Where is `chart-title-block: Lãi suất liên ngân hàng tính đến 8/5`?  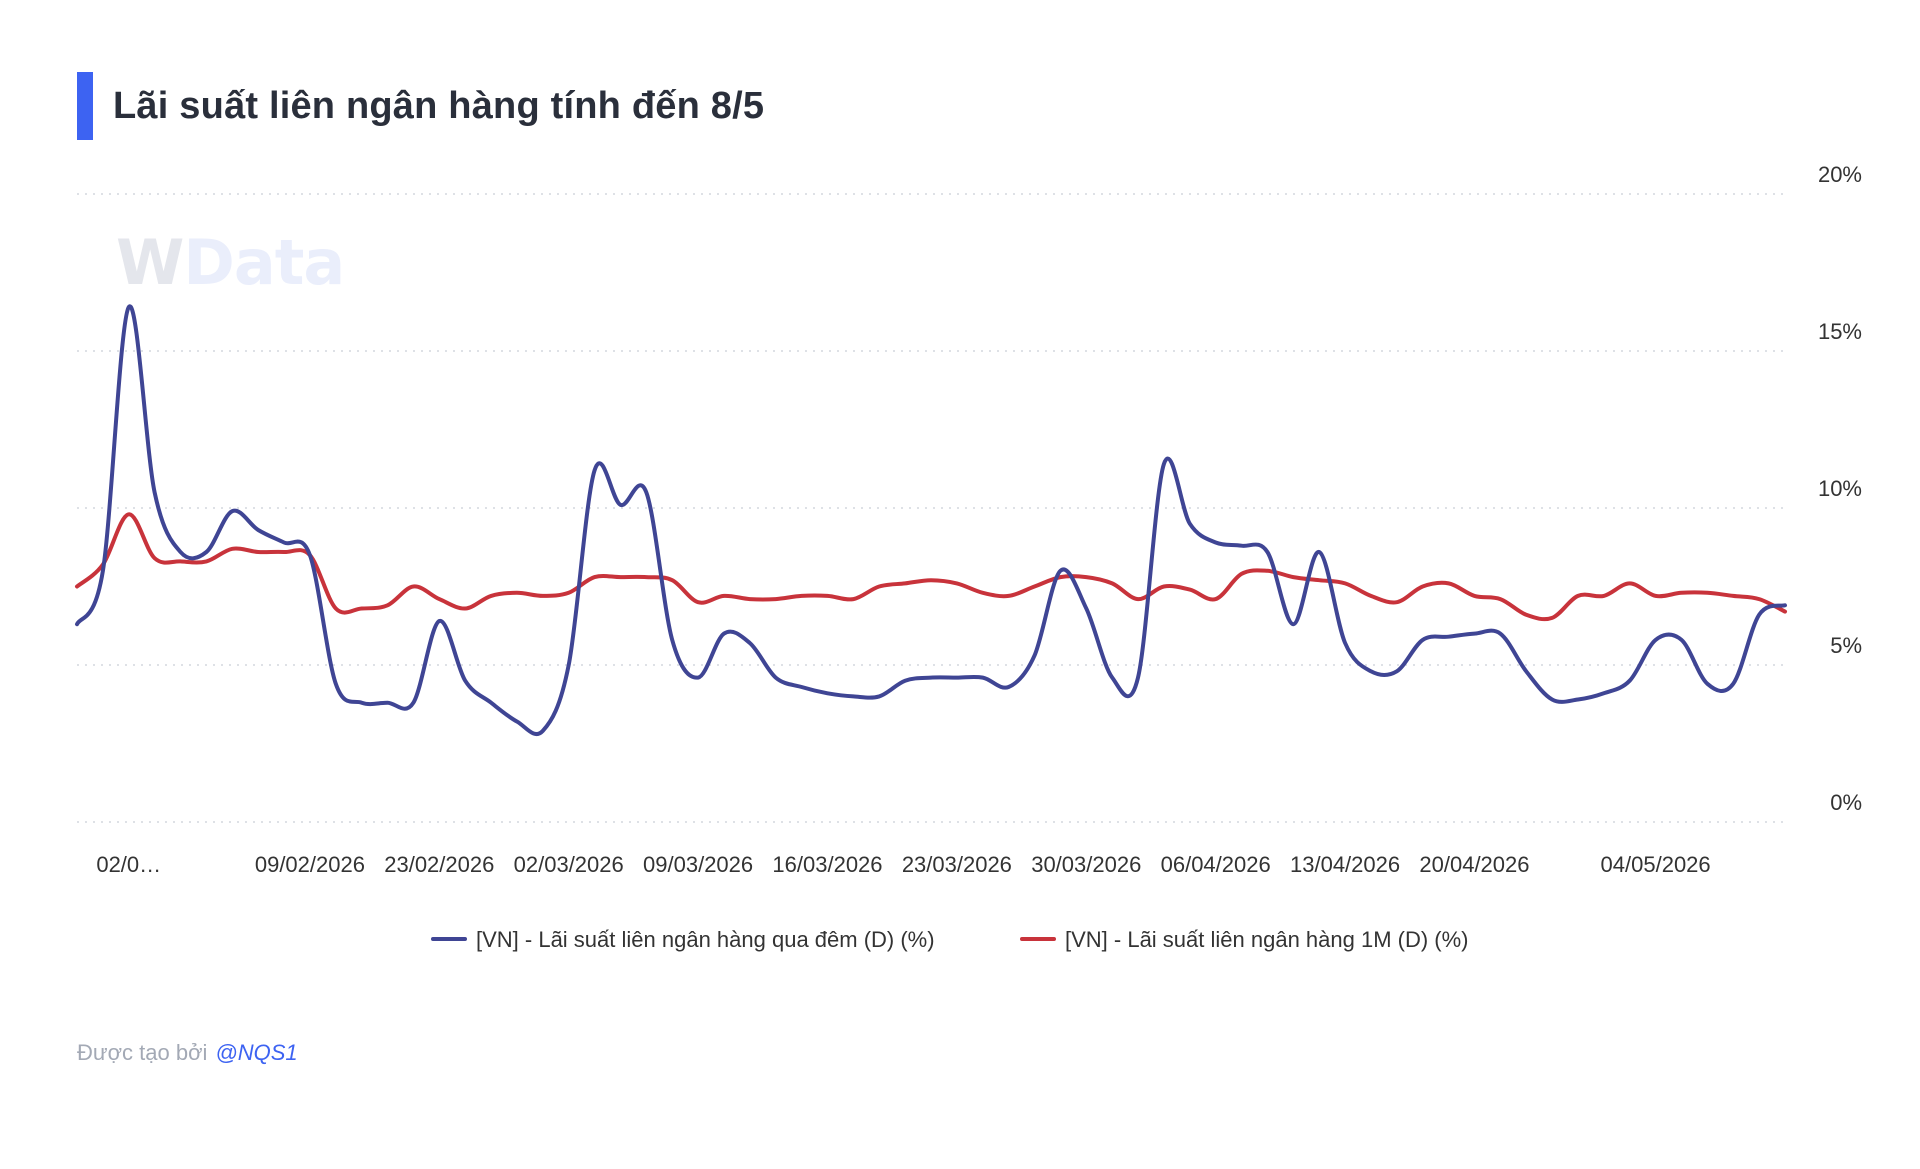
chart-title-block: Lãi suất liên ngân hàng tính đến 8/5 is located at coordinates (420, 106).